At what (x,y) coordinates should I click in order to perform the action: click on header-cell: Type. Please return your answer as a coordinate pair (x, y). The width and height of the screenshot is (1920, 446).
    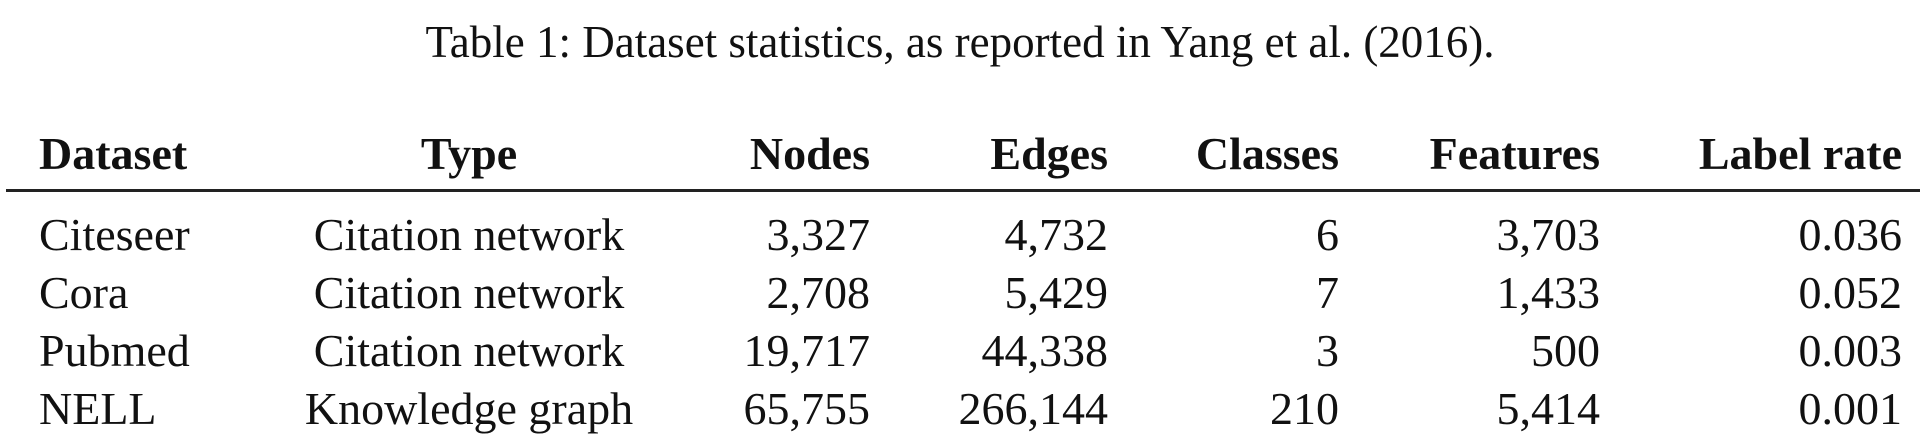
    Looking at the image, I should click on (469, 153).